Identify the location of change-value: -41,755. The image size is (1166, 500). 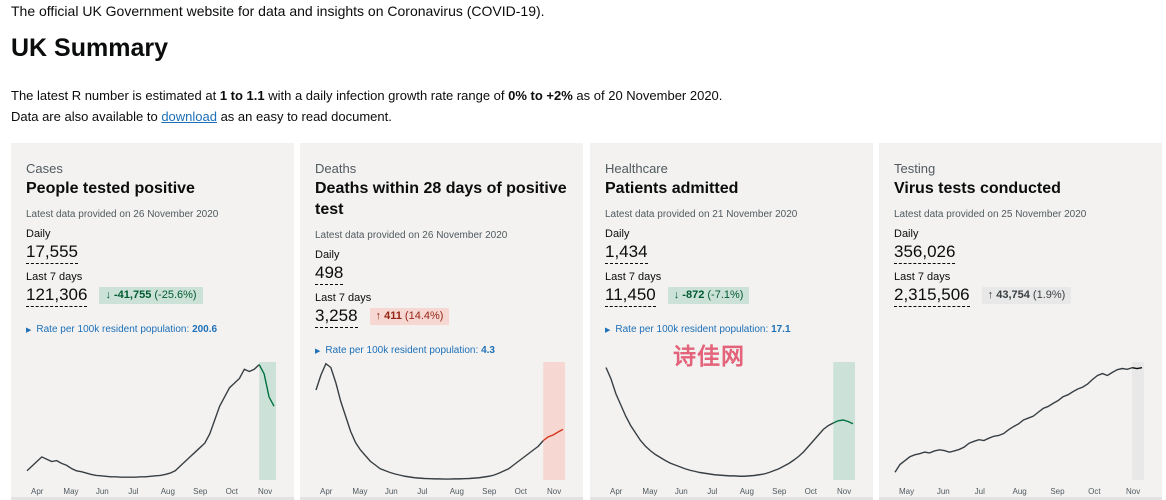
(133, 295).